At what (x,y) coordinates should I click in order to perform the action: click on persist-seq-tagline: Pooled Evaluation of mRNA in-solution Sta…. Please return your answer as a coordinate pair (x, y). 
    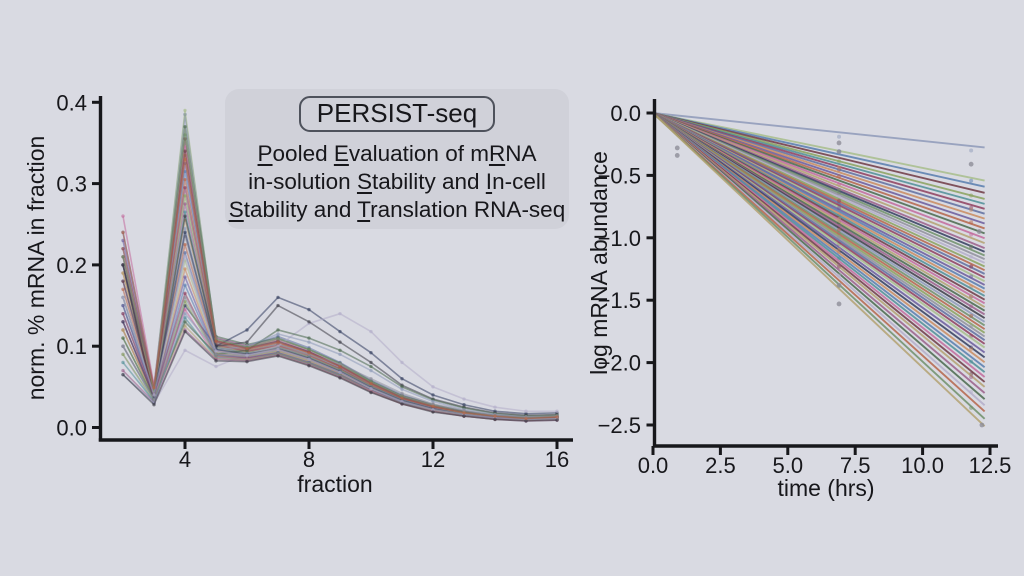
    Looking at the image, I should click on (397, 182).